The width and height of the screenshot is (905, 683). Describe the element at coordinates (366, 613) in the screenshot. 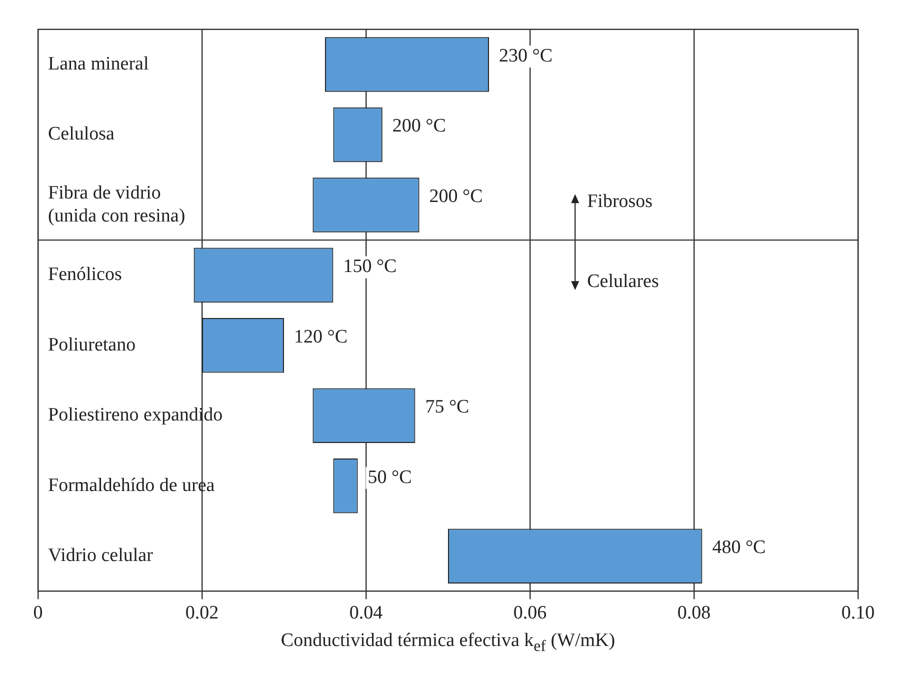

I see `x-tick-label: 0.04` at that location.